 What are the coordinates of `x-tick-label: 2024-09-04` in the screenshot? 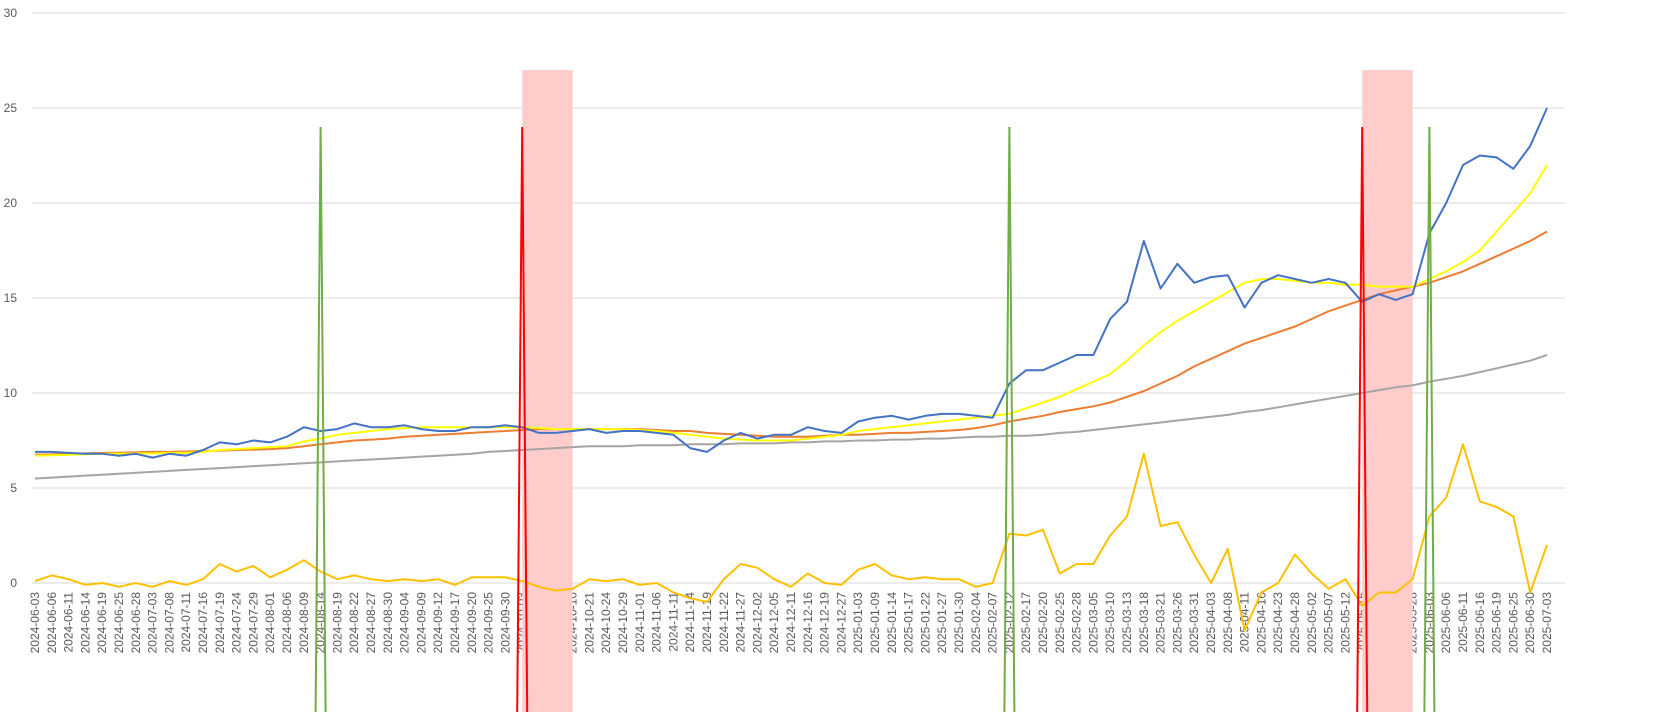 It's located at (405, 623).